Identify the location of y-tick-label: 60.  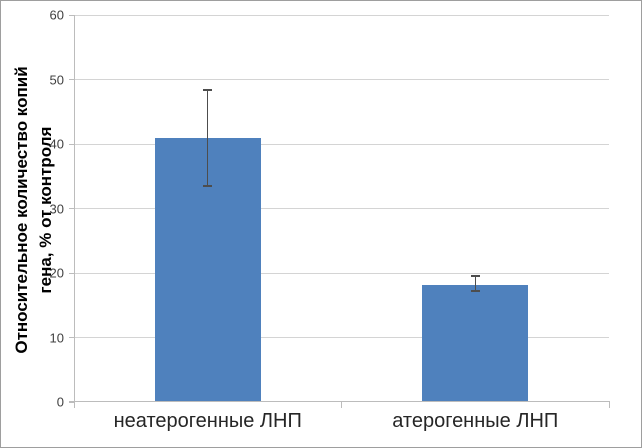
(56, 15).